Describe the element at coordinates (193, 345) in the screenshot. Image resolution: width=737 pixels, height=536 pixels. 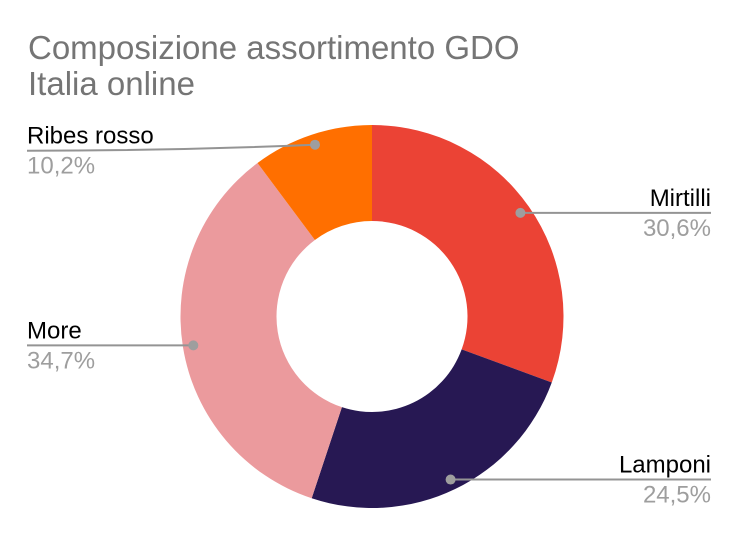
I see `leader-dot-more` at that location.